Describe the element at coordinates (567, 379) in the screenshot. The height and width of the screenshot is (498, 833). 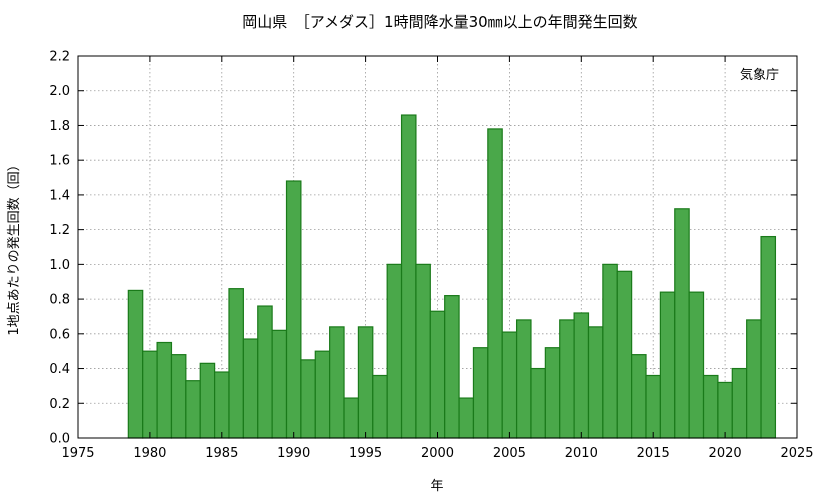
I see `bar-2009` at that location.